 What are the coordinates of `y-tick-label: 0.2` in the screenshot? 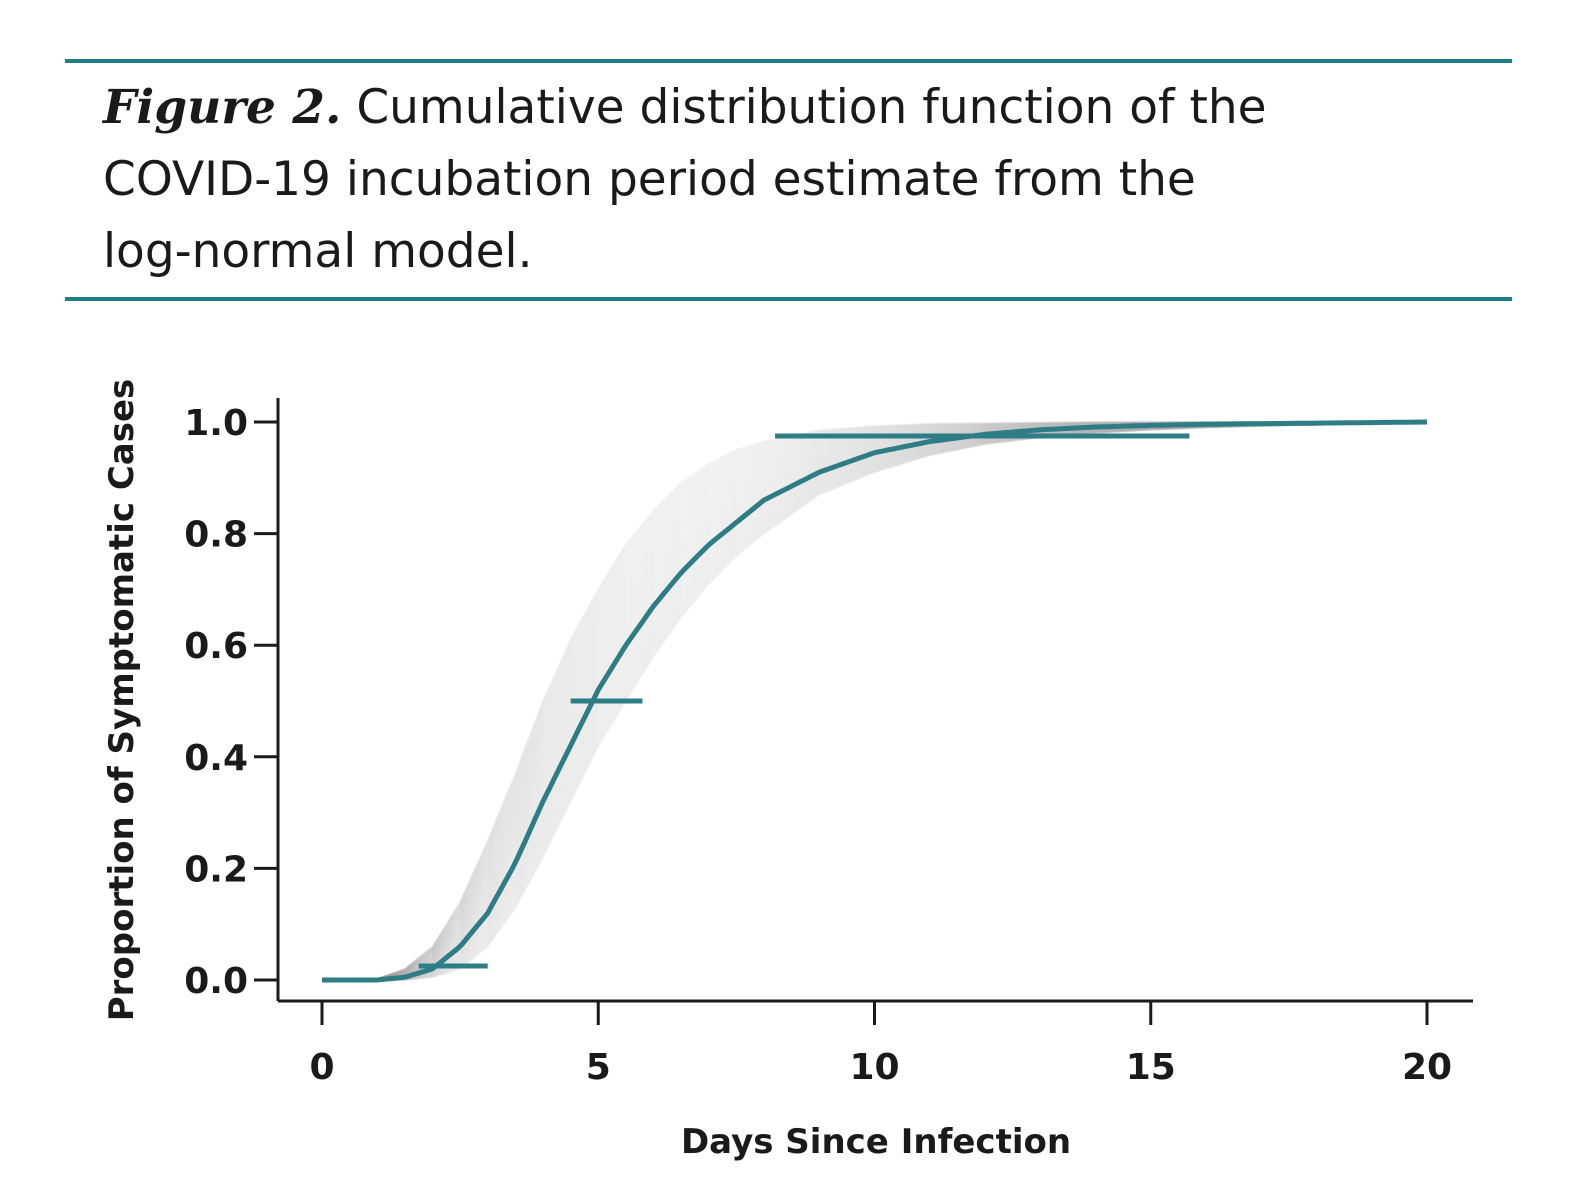 It's located at (216, 869).